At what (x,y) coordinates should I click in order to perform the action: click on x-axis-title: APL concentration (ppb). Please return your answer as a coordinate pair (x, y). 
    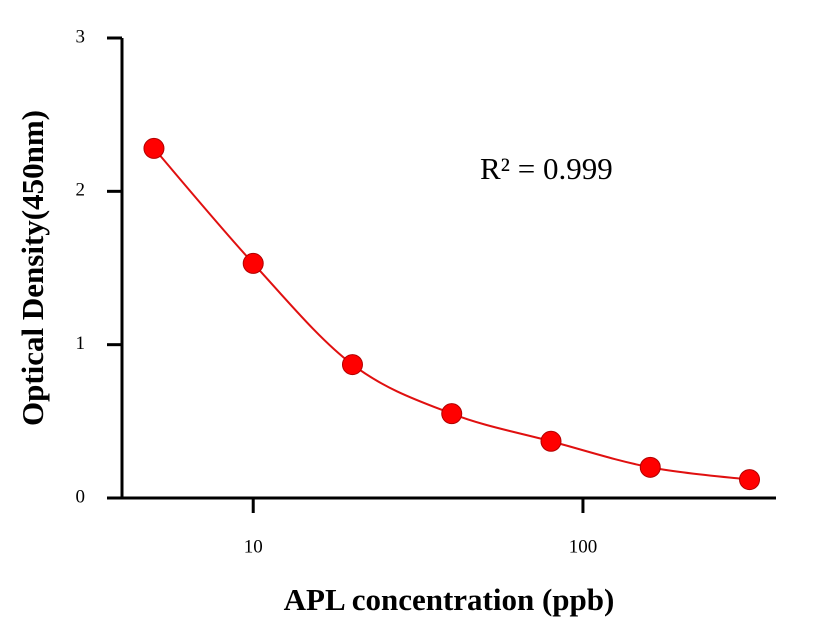
    Looking at the image, I should click on (449, 599).